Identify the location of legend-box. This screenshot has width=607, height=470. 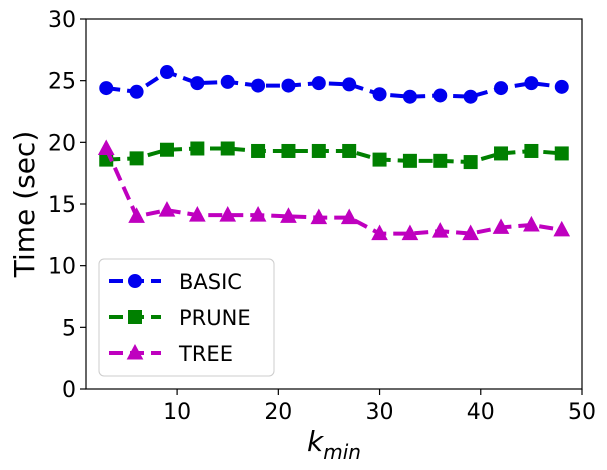
(186, 317).